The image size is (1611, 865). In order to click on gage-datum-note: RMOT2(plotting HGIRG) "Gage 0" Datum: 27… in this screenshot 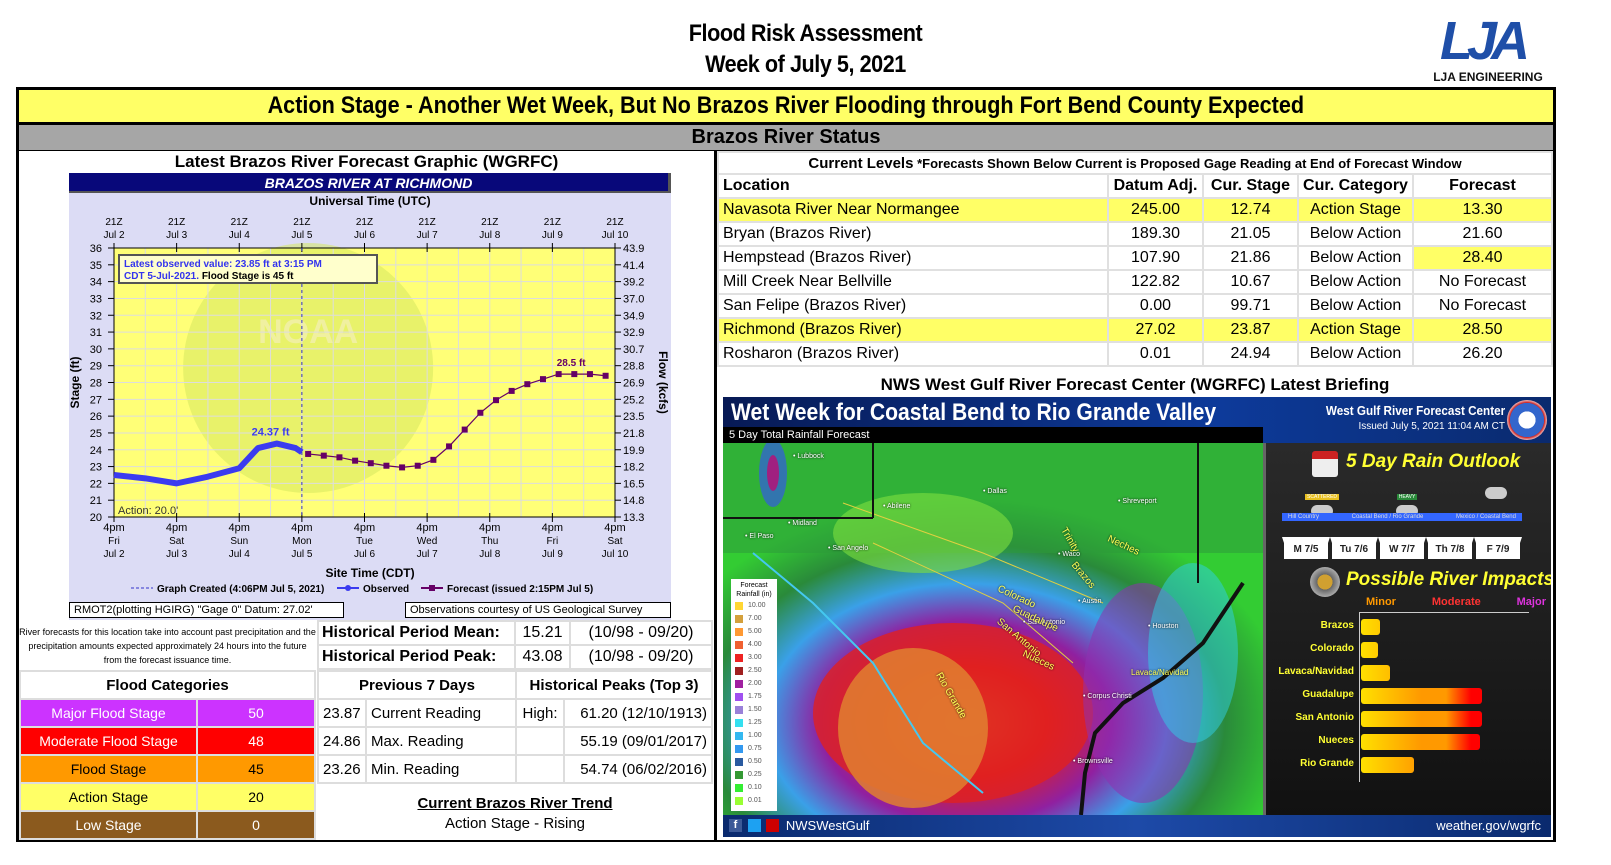, I will do `click(206, 610)`.